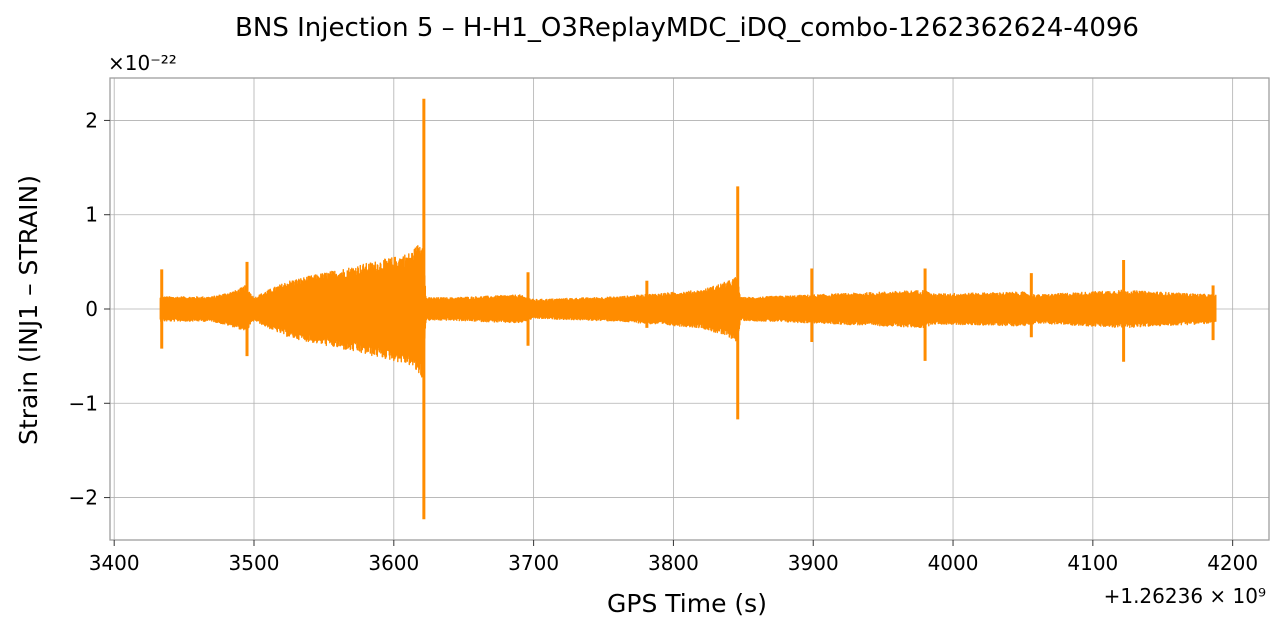  Describe the element at coordinates (83, 498) in the screenshot. I see `y-tick-label: −2` at that location.